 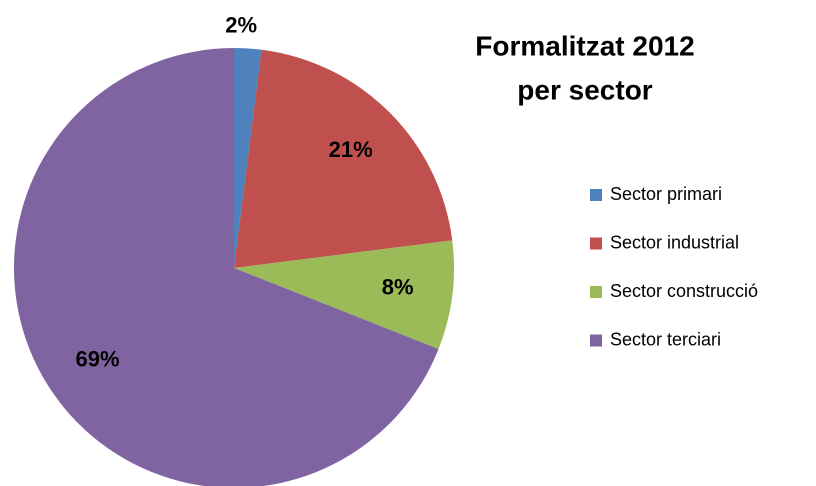 What do you see at coordinates (584, 45) in the screenshot?
I see `chart-title: Formalitzat 2012` at bounding box center [584, 45].